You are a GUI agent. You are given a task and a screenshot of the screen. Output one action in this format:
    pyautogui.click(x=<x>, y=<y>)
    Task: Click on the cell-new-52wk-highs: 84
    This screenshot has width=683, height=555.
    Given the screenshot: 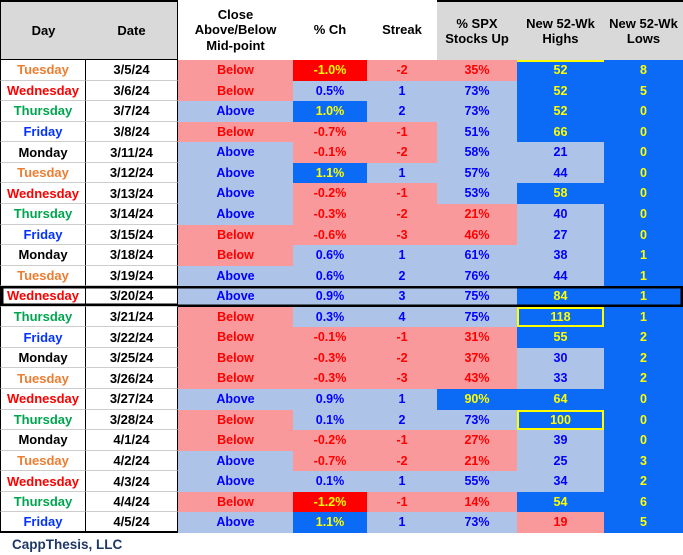 What is the action you would take?
    pyautogui.click(x=560, y=296)
    